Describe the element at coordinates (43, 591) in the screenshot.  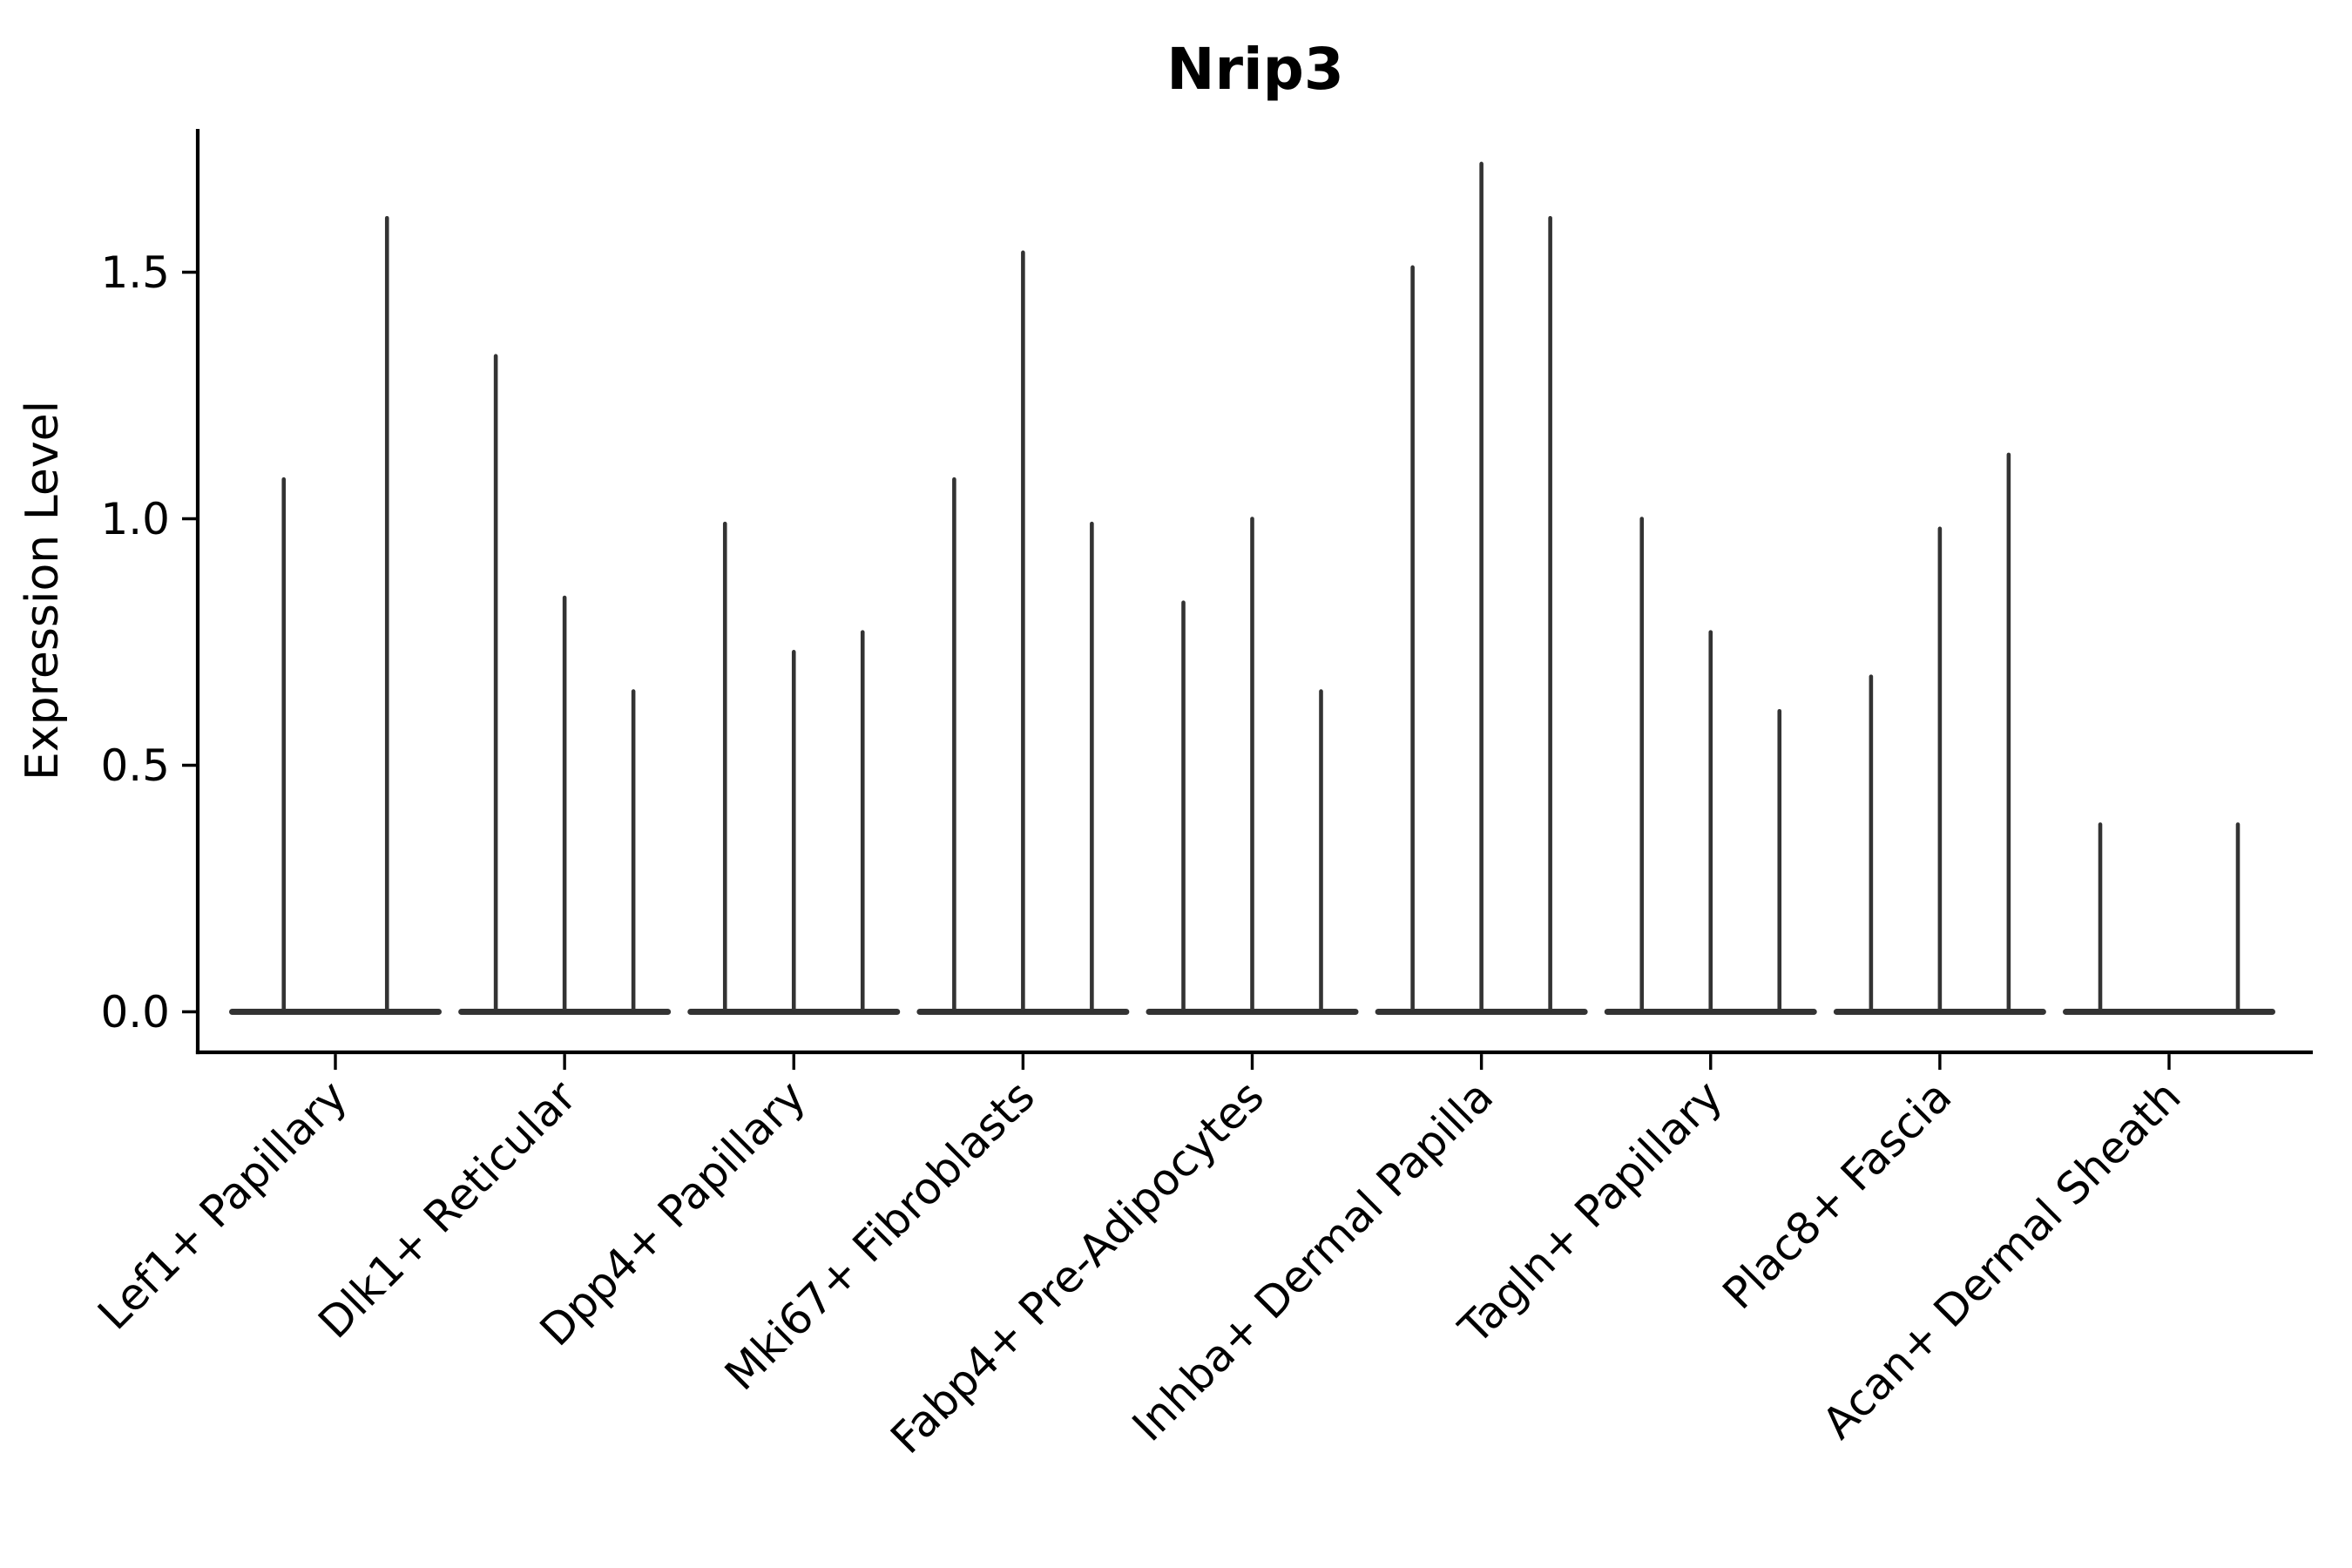
I see `y-axis-label: Expression Level` at that location.